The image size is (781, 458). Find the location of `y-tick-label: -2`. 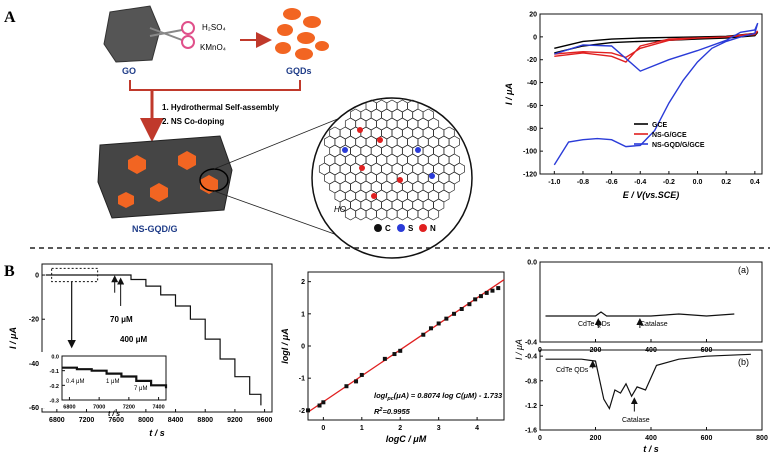

y-tick-label: -2 is located at coordinates (302, 411).